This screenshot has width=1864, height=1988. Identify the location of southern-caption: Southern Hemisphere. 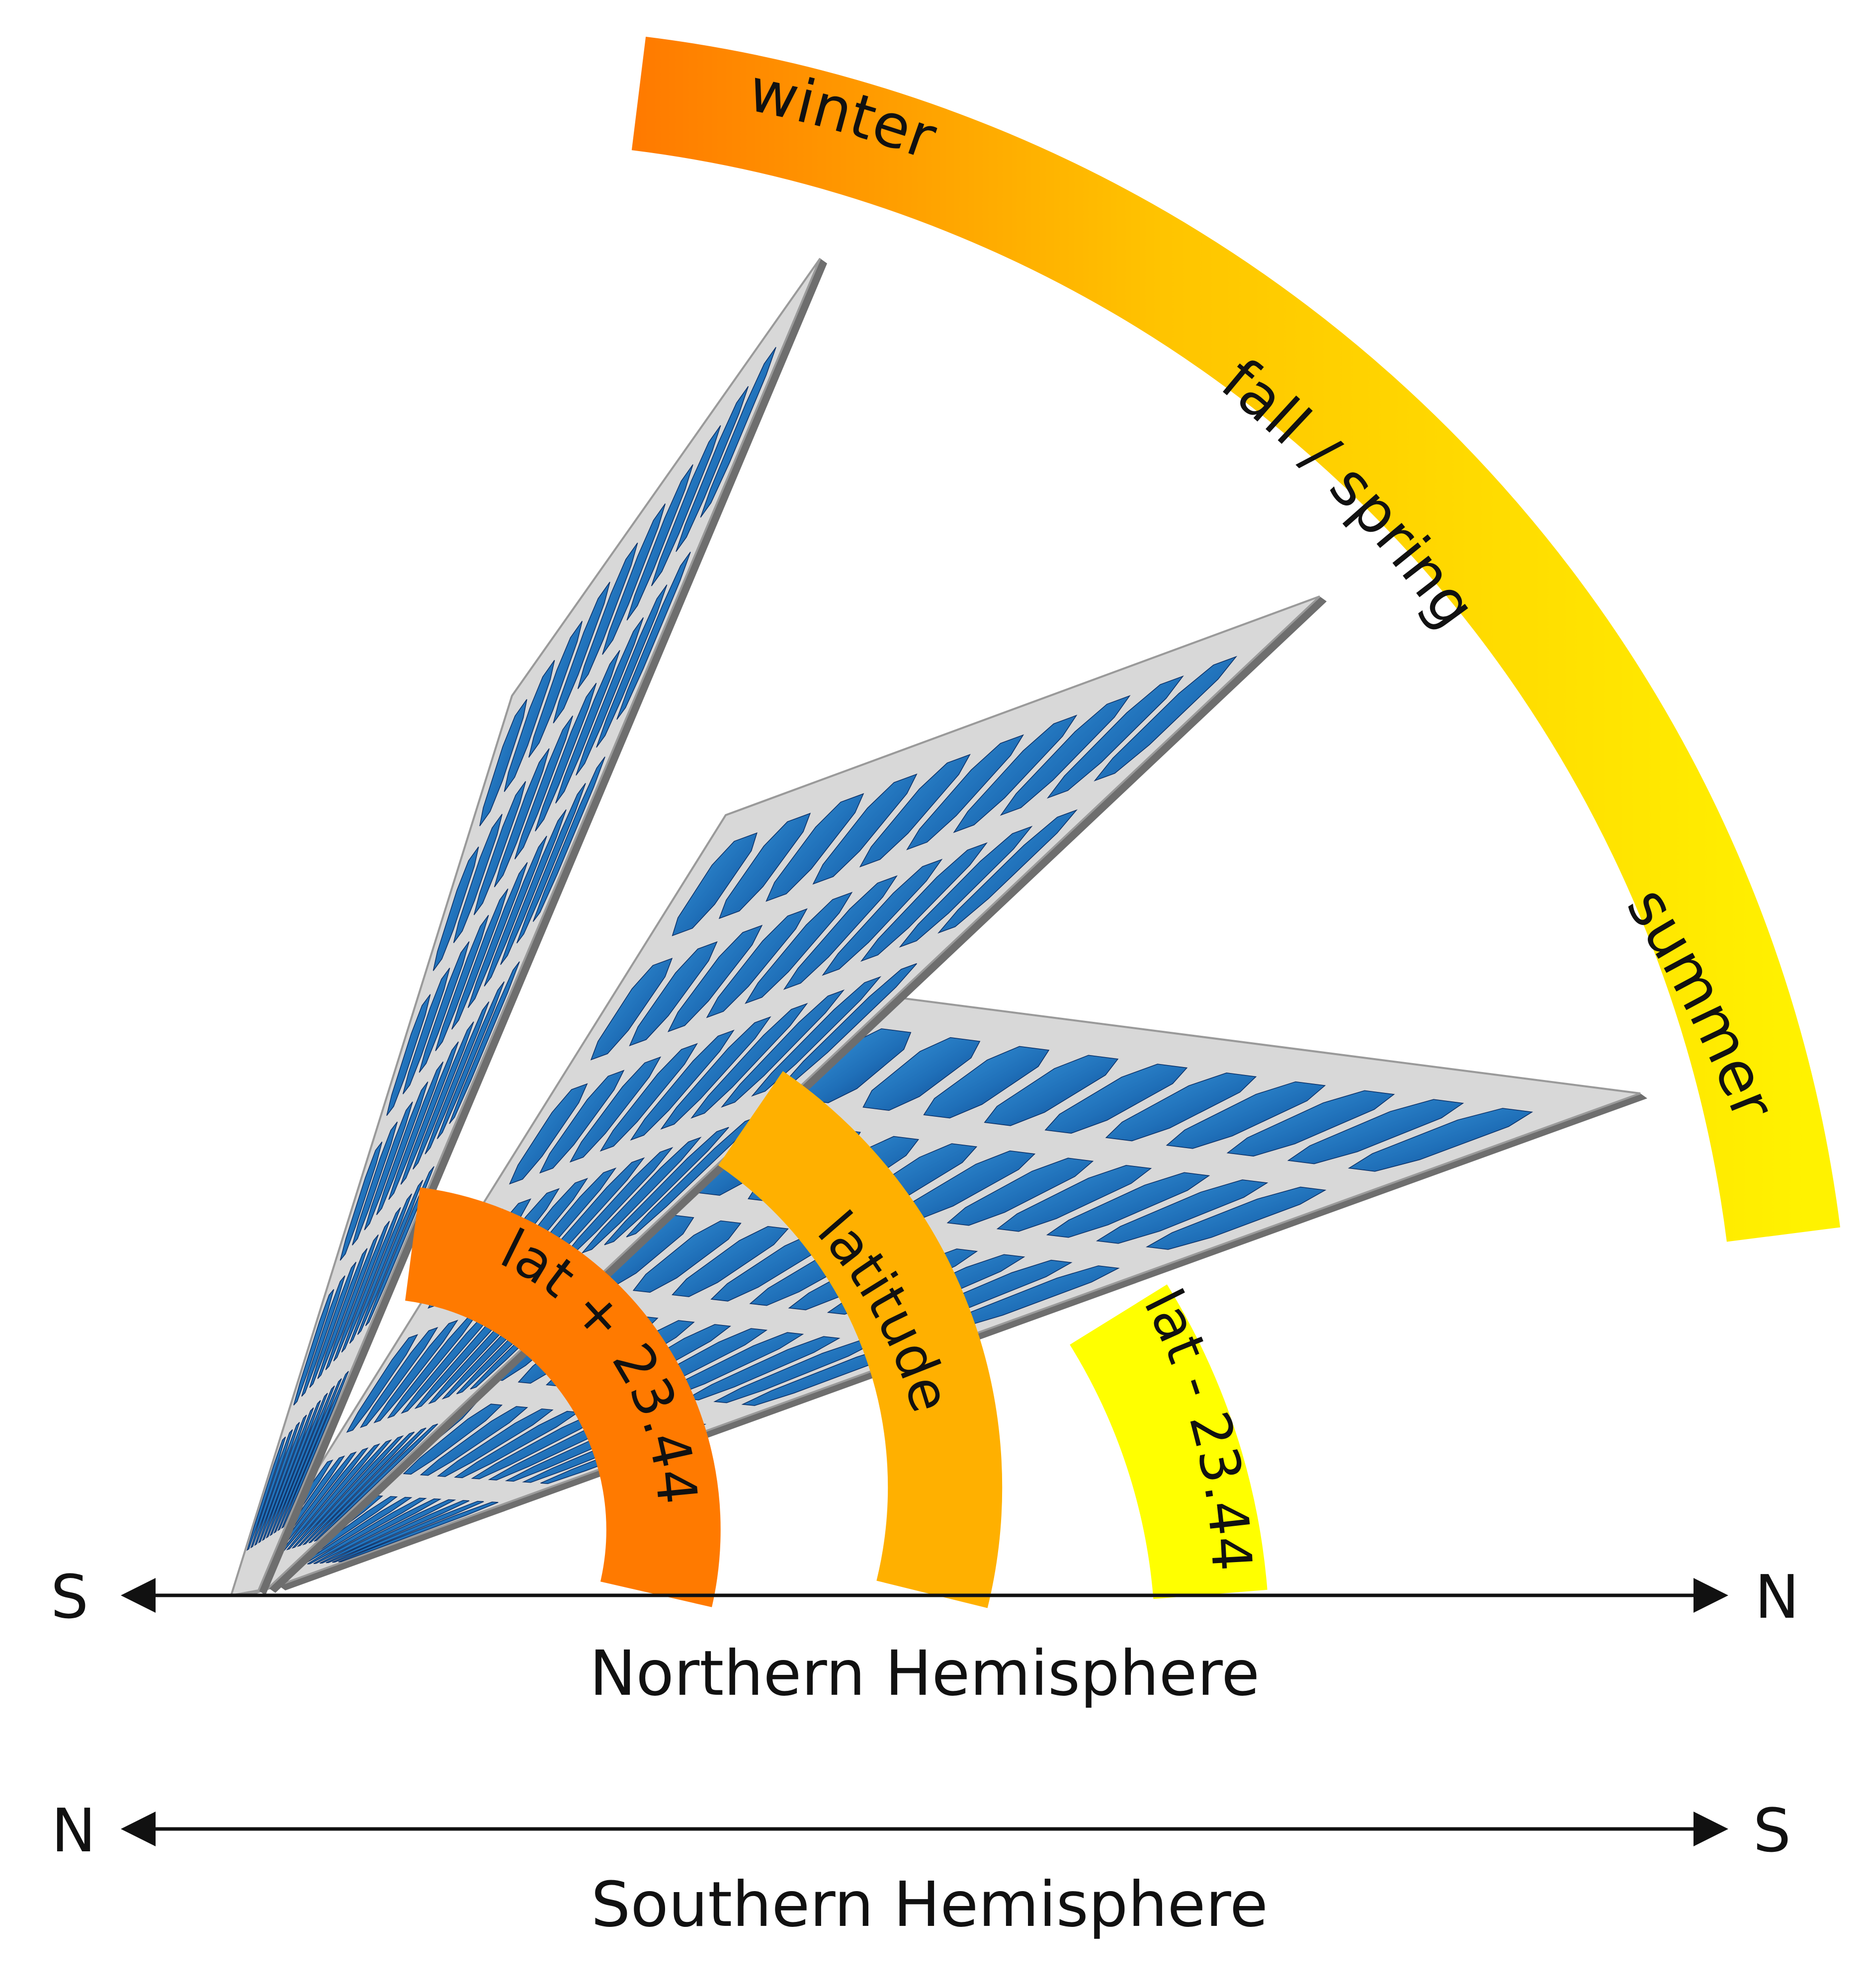
(930, 1905).